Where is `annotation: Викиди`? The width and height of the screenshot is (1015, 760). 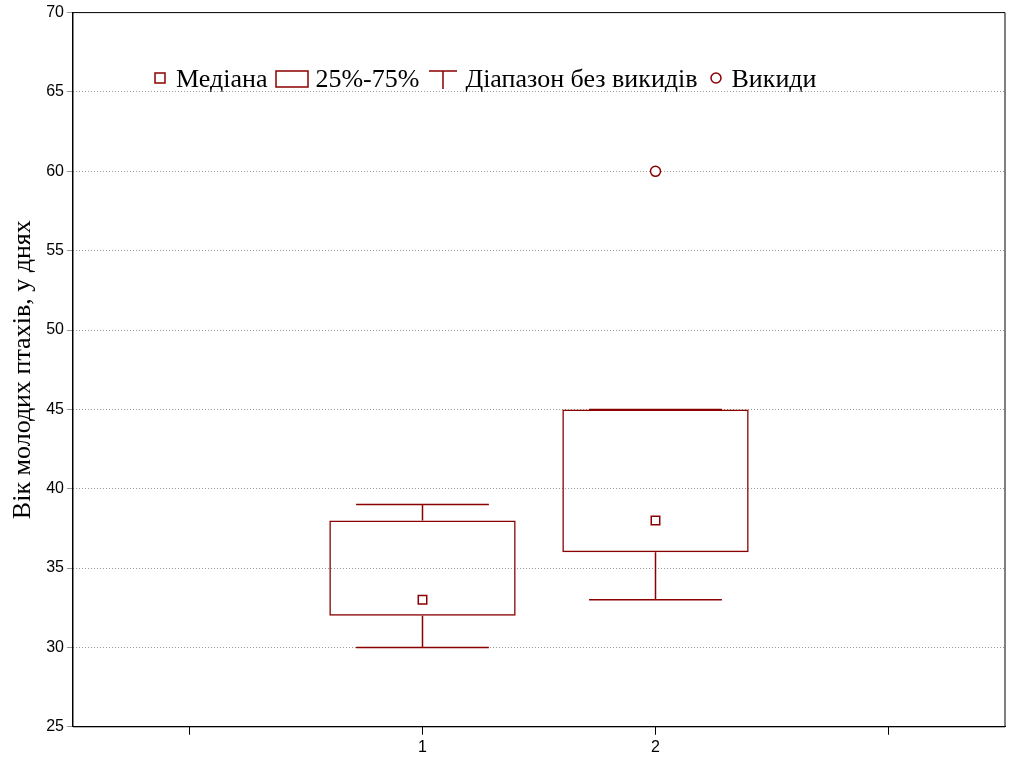
annotation: Викиди is located at coordinates (774, 79).